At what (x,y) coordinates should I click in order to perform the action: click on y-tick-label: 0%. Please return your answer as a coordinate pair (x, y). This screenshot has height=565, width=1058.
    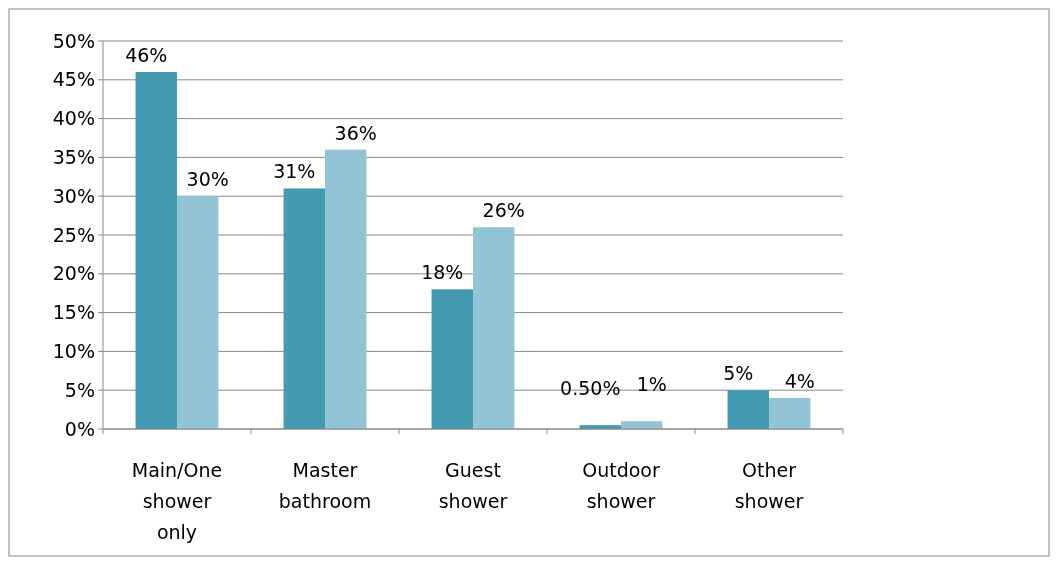
    Looking at the image, I should click on (79, 428).